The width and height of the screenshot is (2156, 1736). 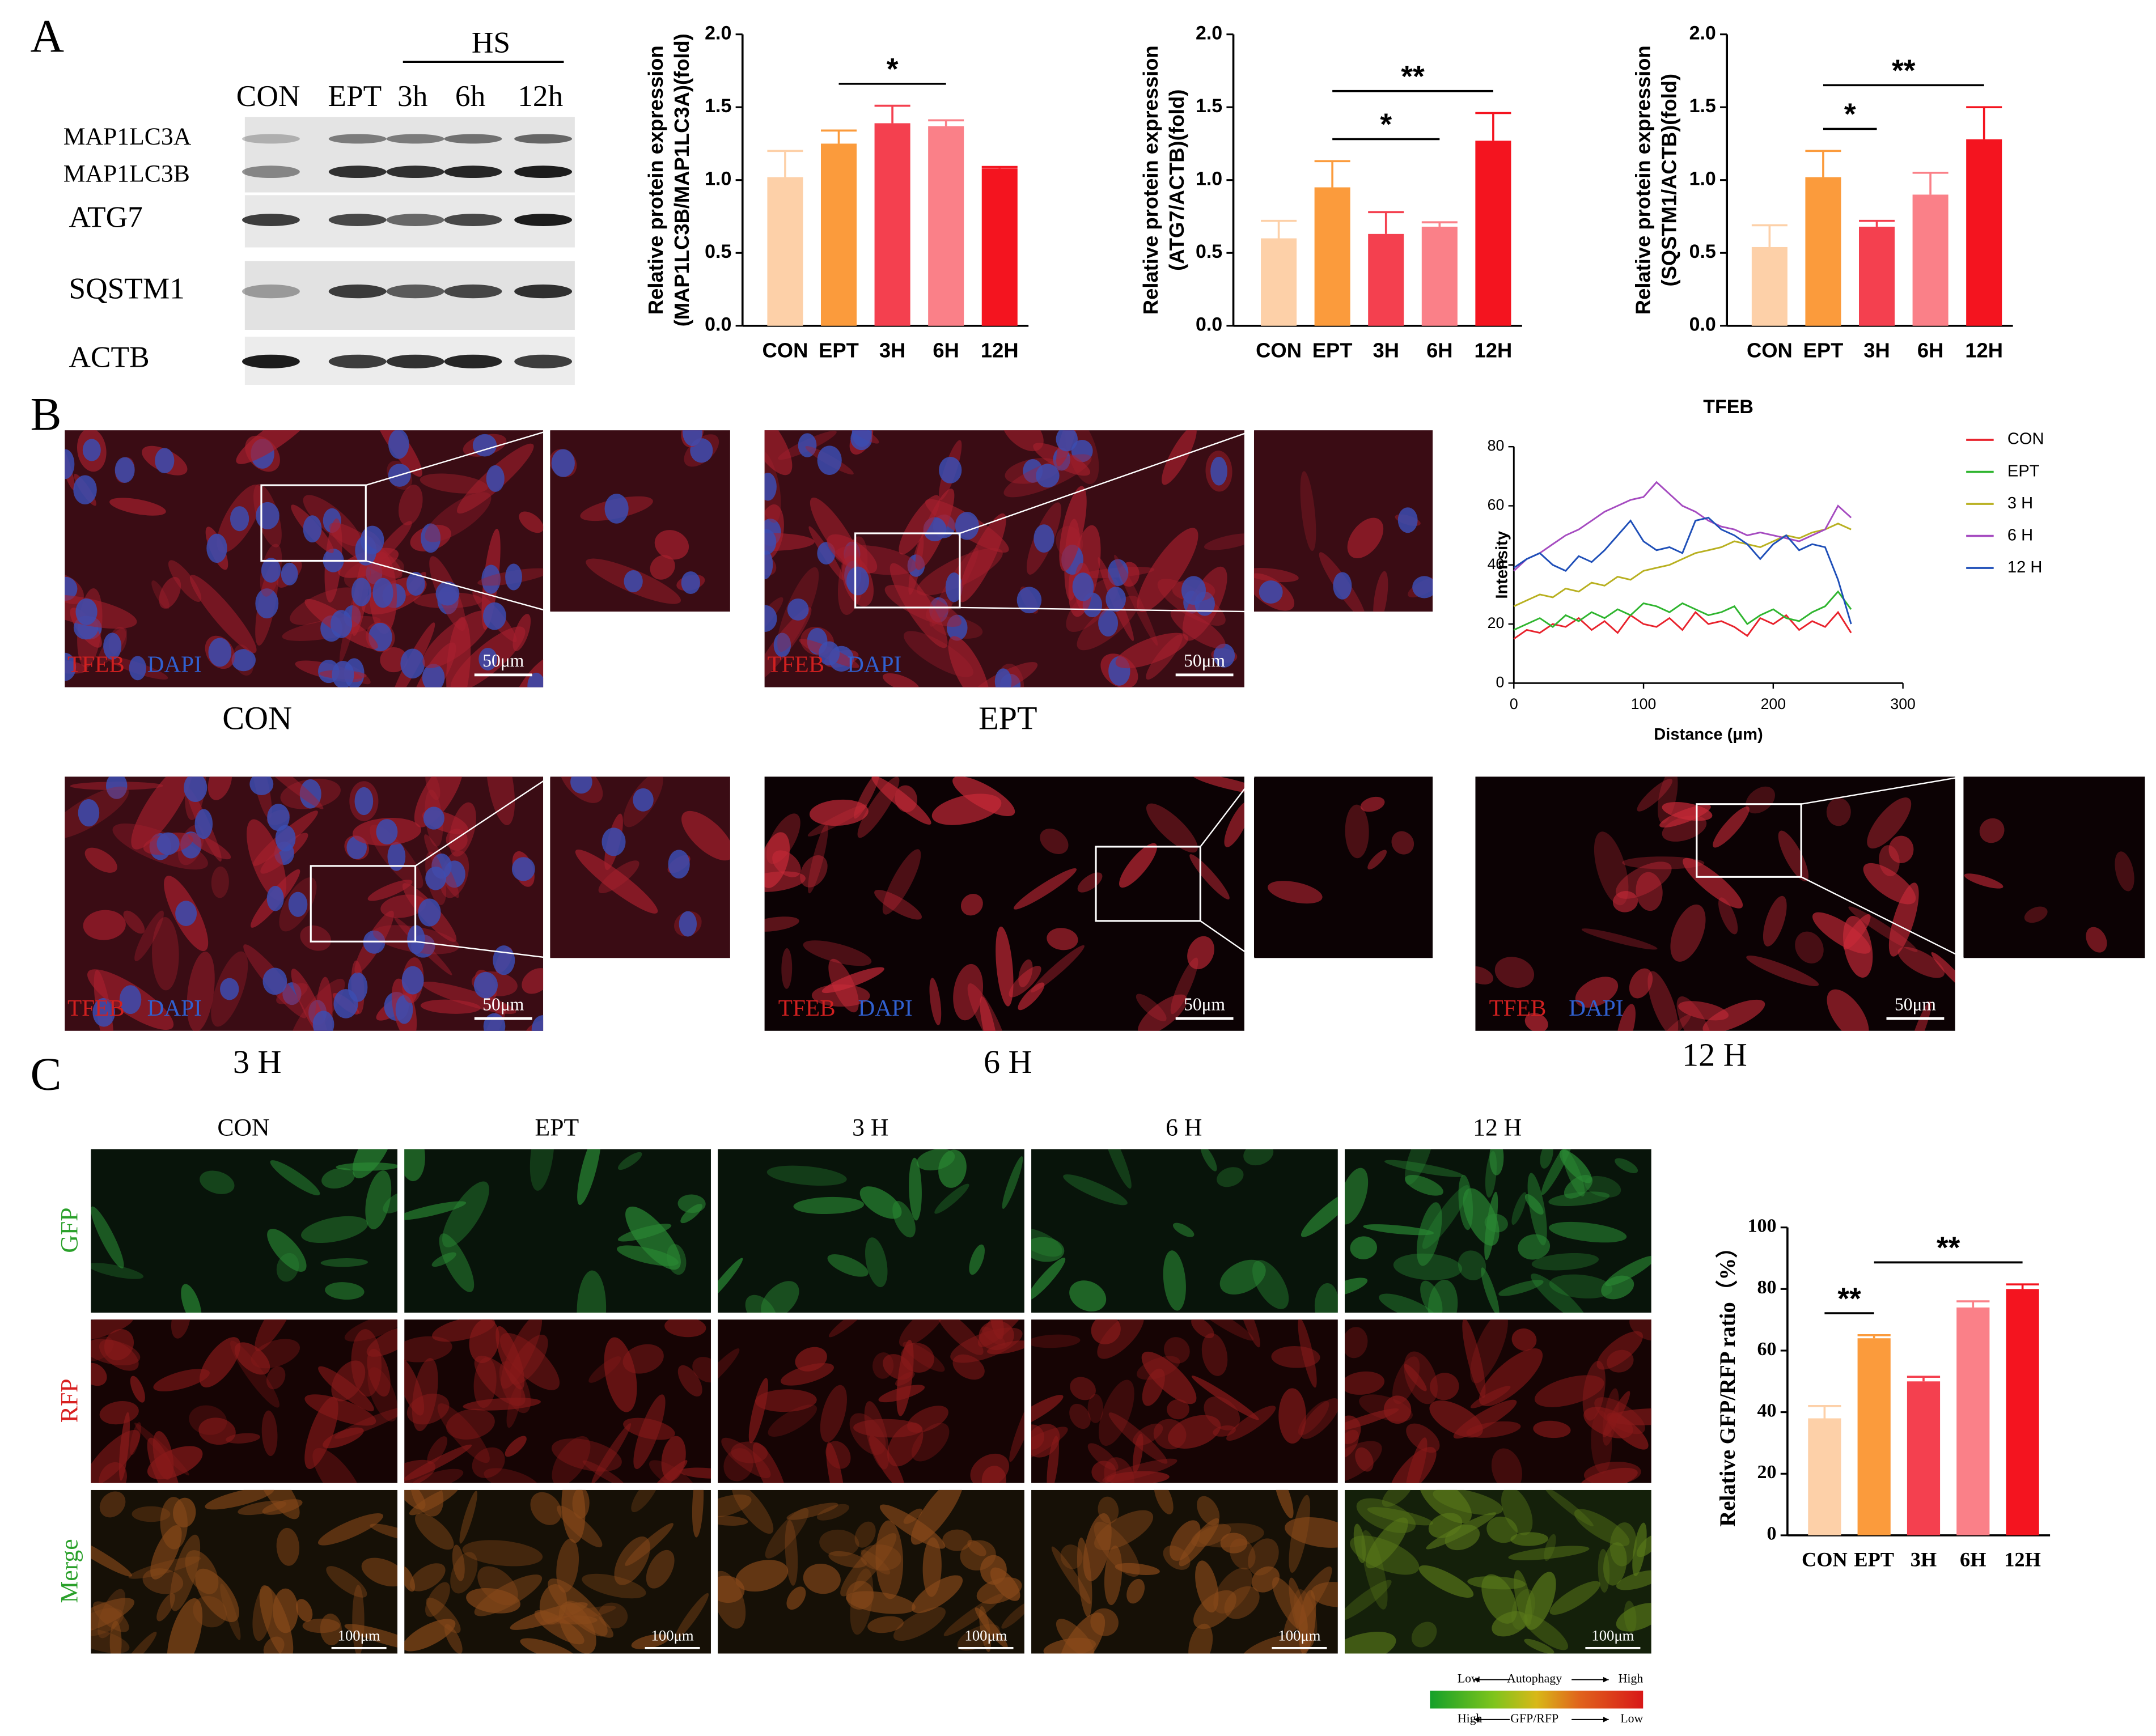 What do you see at coordinates (540, 96) in the screenshot?
I see `lane-label: 12h` at bounding box center [540, 96].